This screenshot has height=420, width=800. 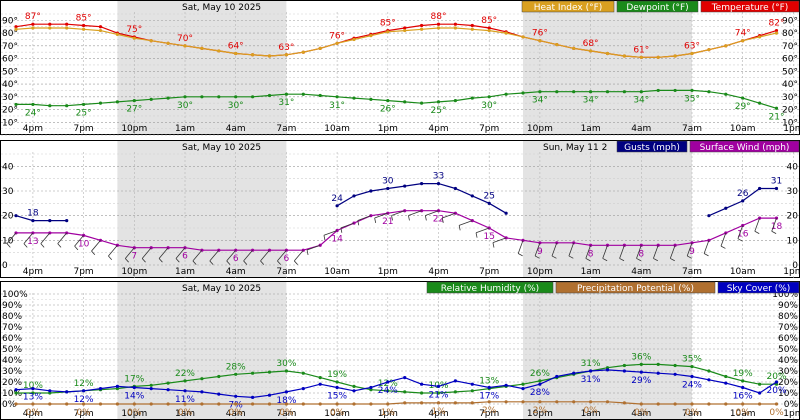 I want to click on y-tick-right: 10, so click(x=793, y=241).